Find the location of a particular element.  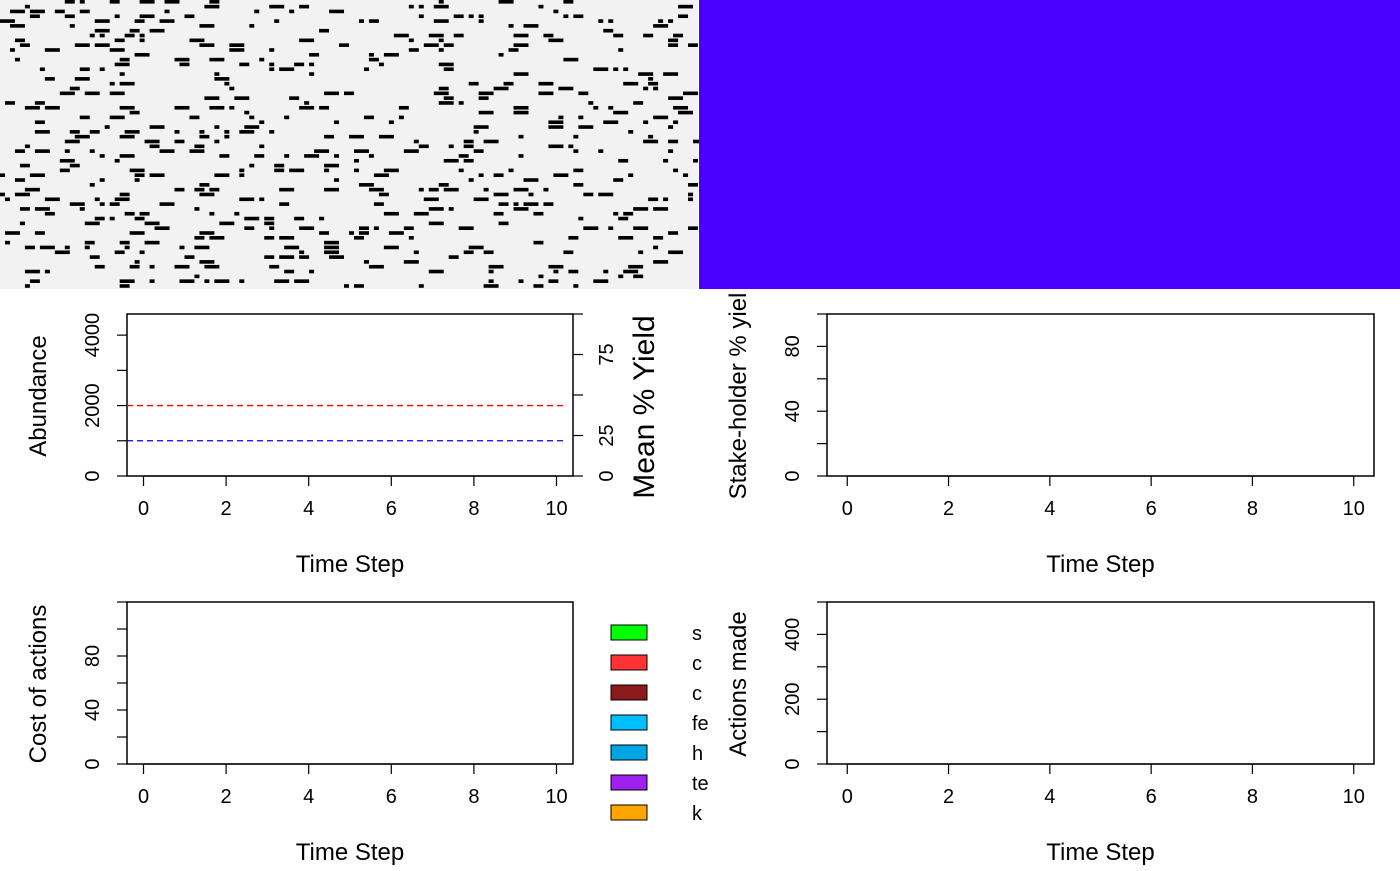

x-tick-label: 2 is located at coordinates (948, 509).